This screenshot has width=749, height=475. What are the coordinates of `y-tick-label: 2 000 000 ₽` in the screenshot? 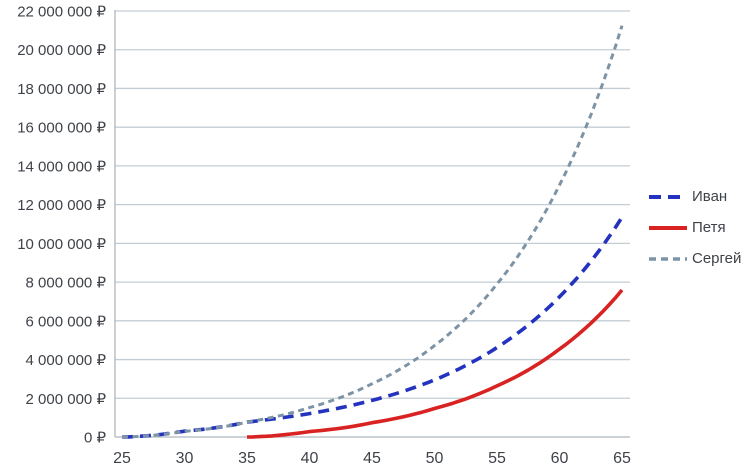 It's located at (66, 399).